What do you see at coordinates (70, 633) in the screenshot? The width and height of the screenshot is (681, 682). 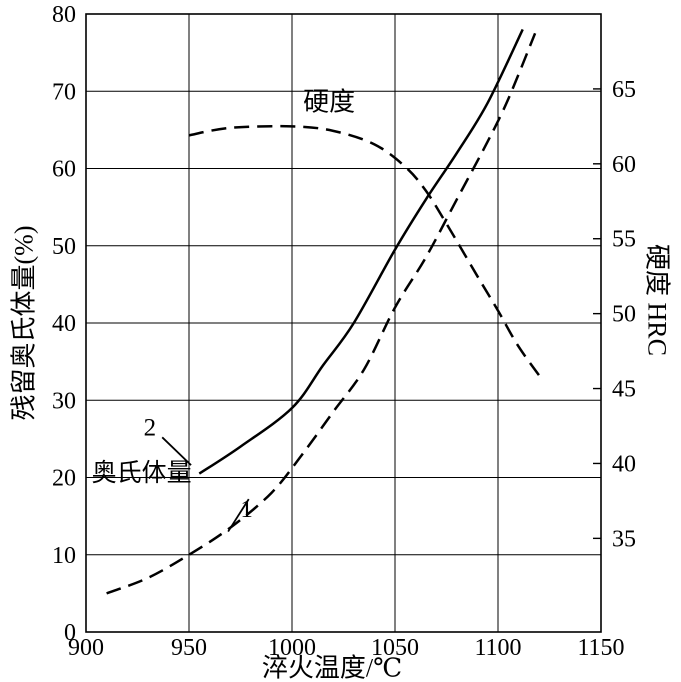 I see `y-left-tick-label: 0` at bounding box center [70, 633].